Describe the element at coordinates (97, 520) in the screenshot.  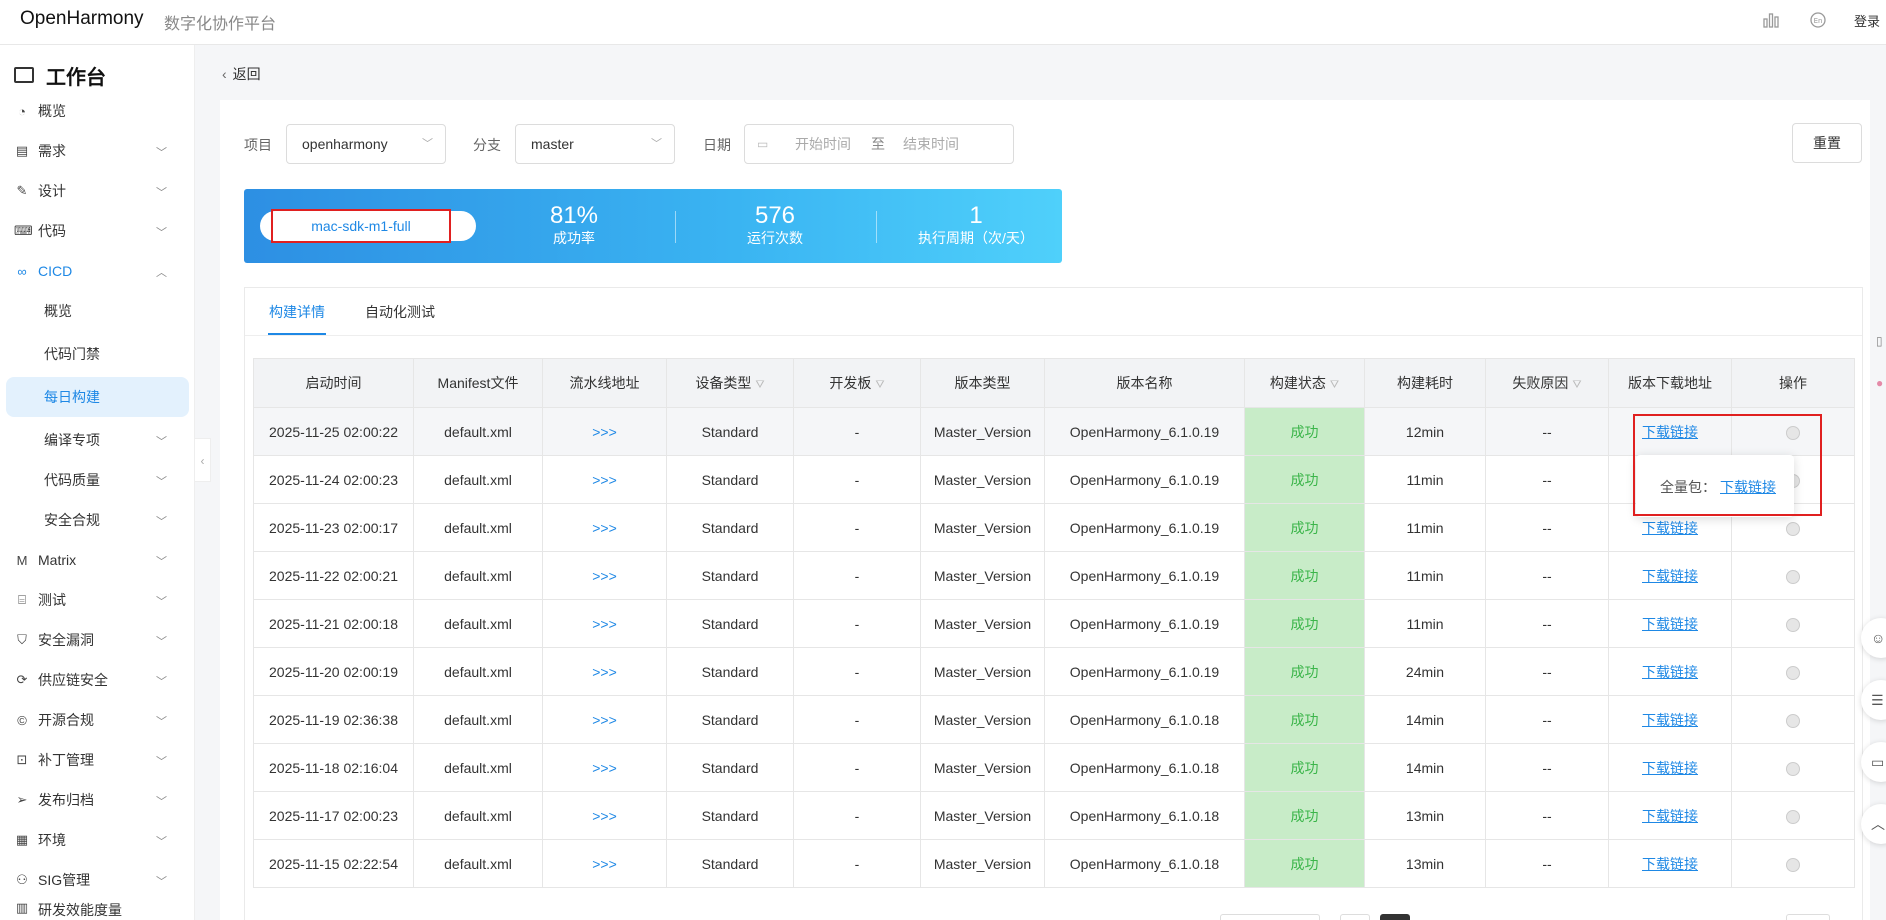
I see `sidebar-item-security-compliance: 安全合规 ﹀` at that location.